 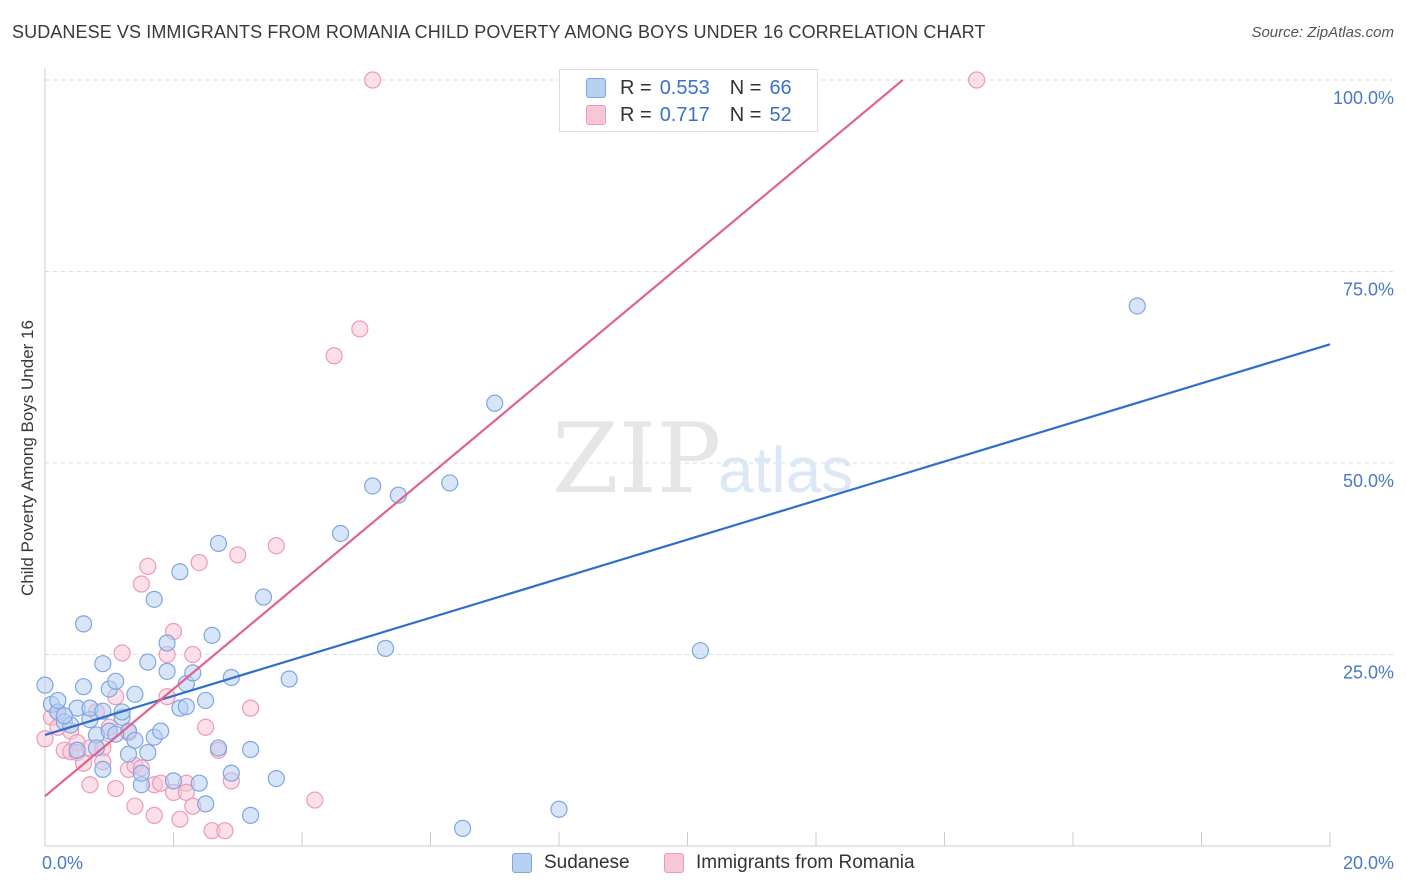 What do you see at coordinates (522, 863) in the screenshot?
I see `sudanese-legend-swatch` at bounding box center [522, 863].